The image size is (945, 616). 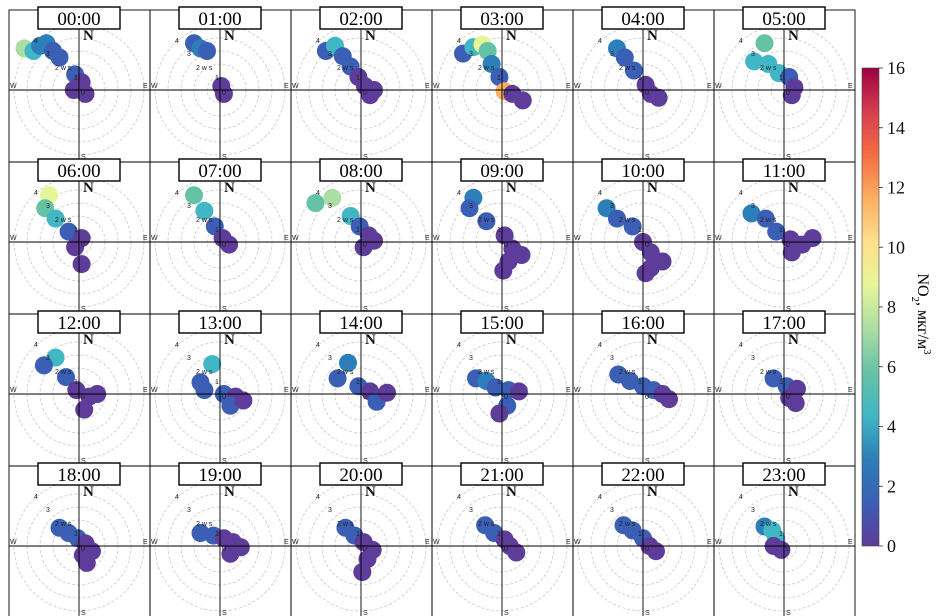 I want to click on colorbar-tick-label: 14, so click(x=896, y=128).